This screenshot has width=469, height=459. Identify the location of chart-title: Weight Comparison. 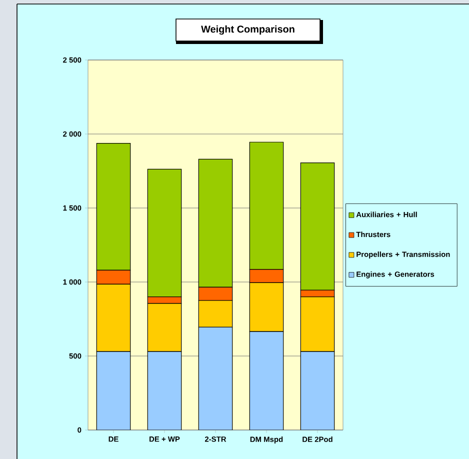
(247, 30).